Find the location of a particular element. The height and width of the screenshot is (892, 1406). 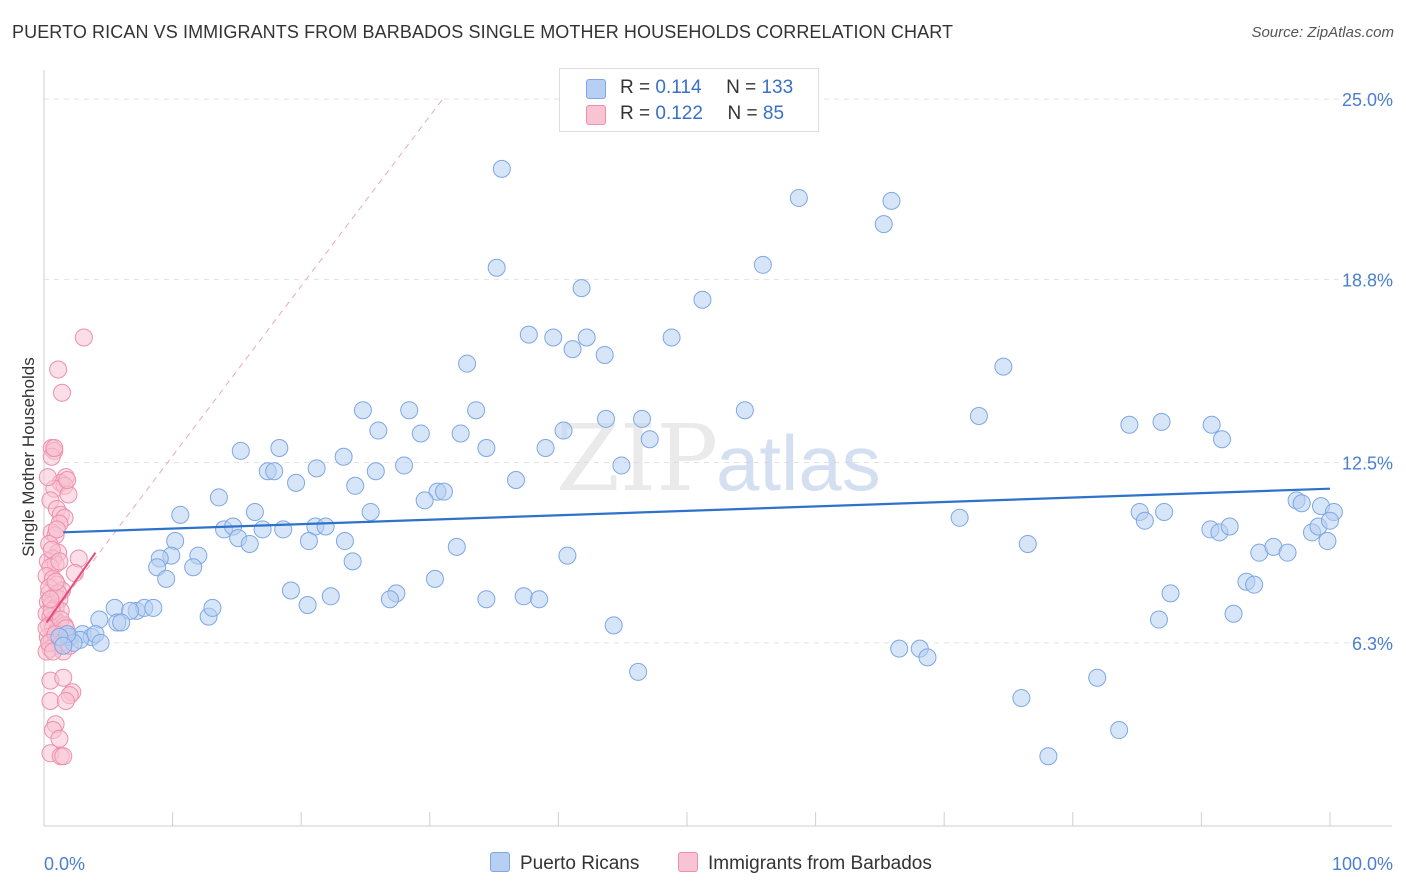

legend-r-value: 0.122 is located at coordinates (679, 113).